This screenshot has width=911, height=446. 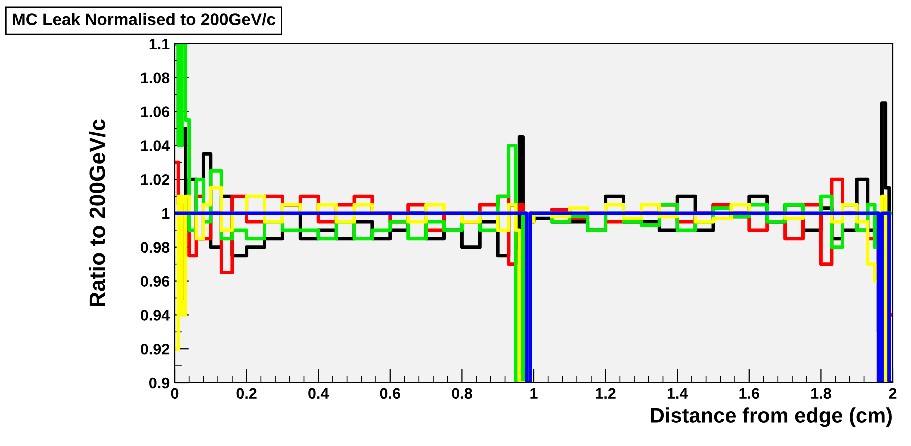 What do you see at coordinates (155, 180) in the screenshot?
I see `y-tick-label: 1.02` at bounding box center [155, 180].